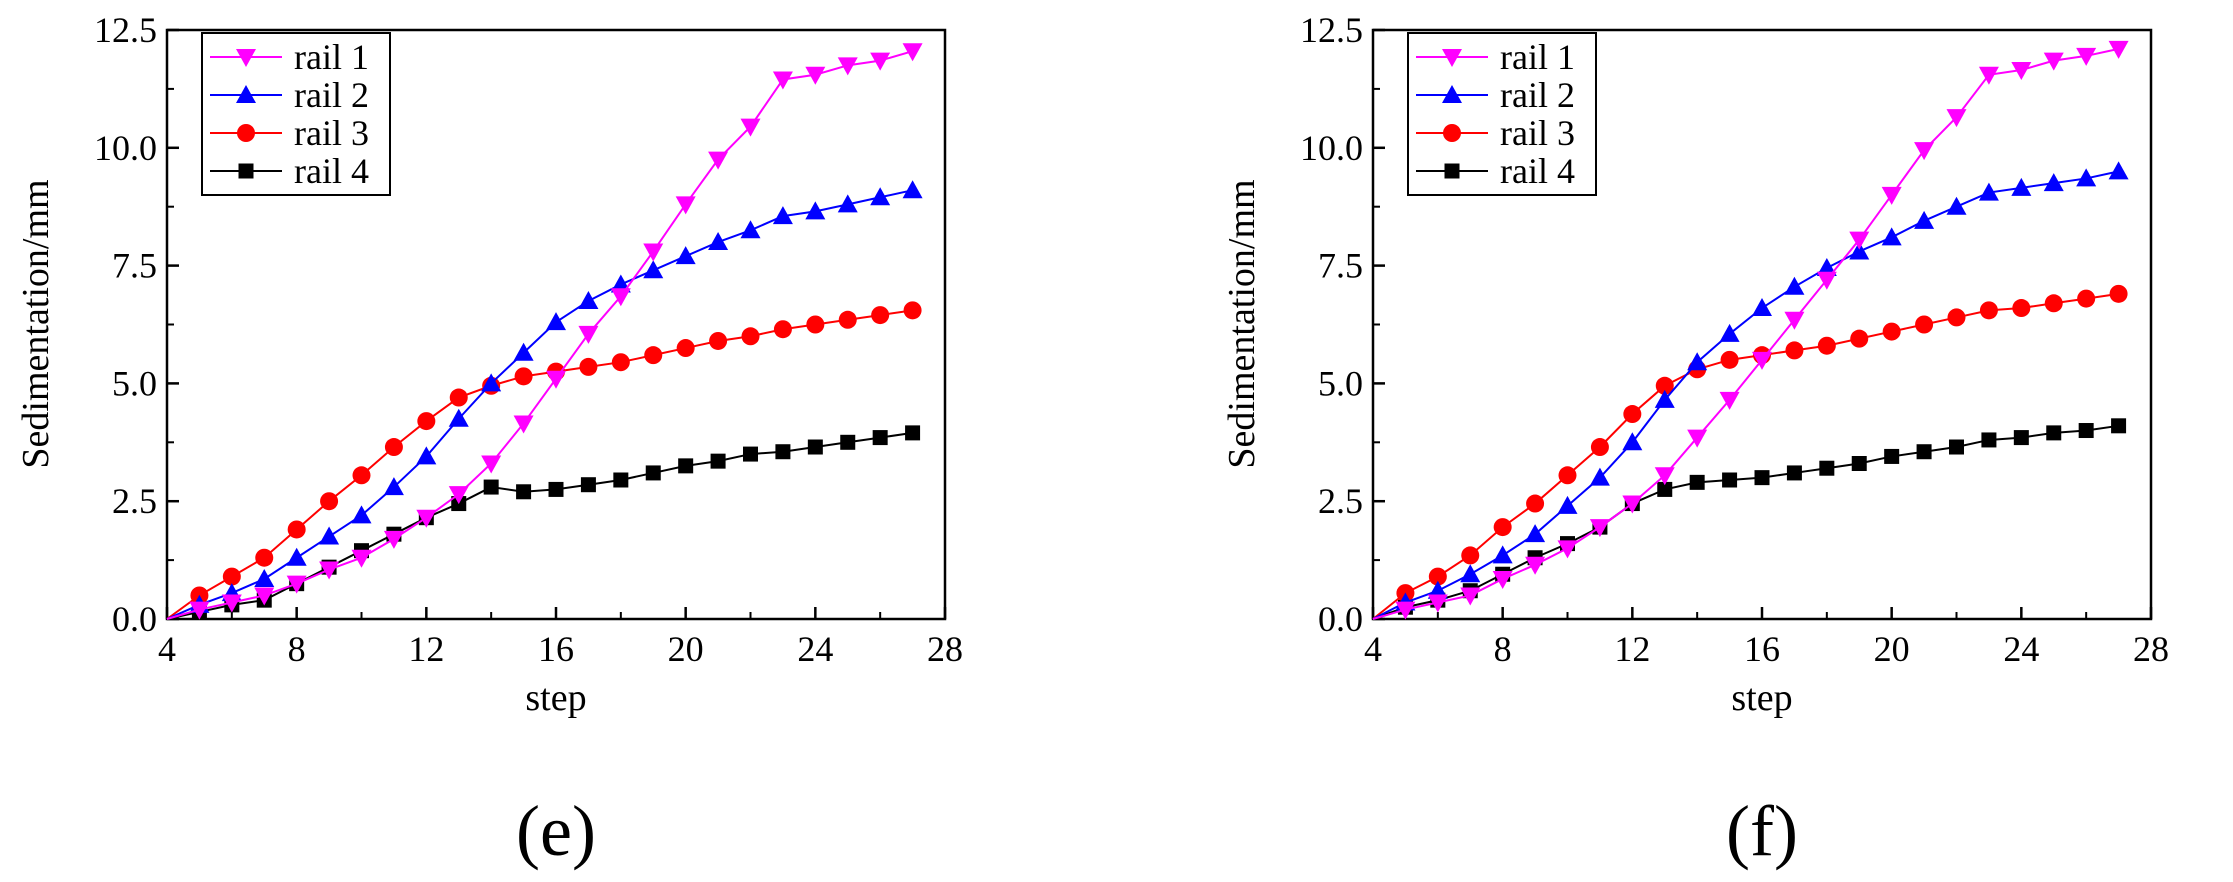 The width and height of the screenshot is (2233, 882). I want to click on legend-item: rail 2, so click(289, 95).